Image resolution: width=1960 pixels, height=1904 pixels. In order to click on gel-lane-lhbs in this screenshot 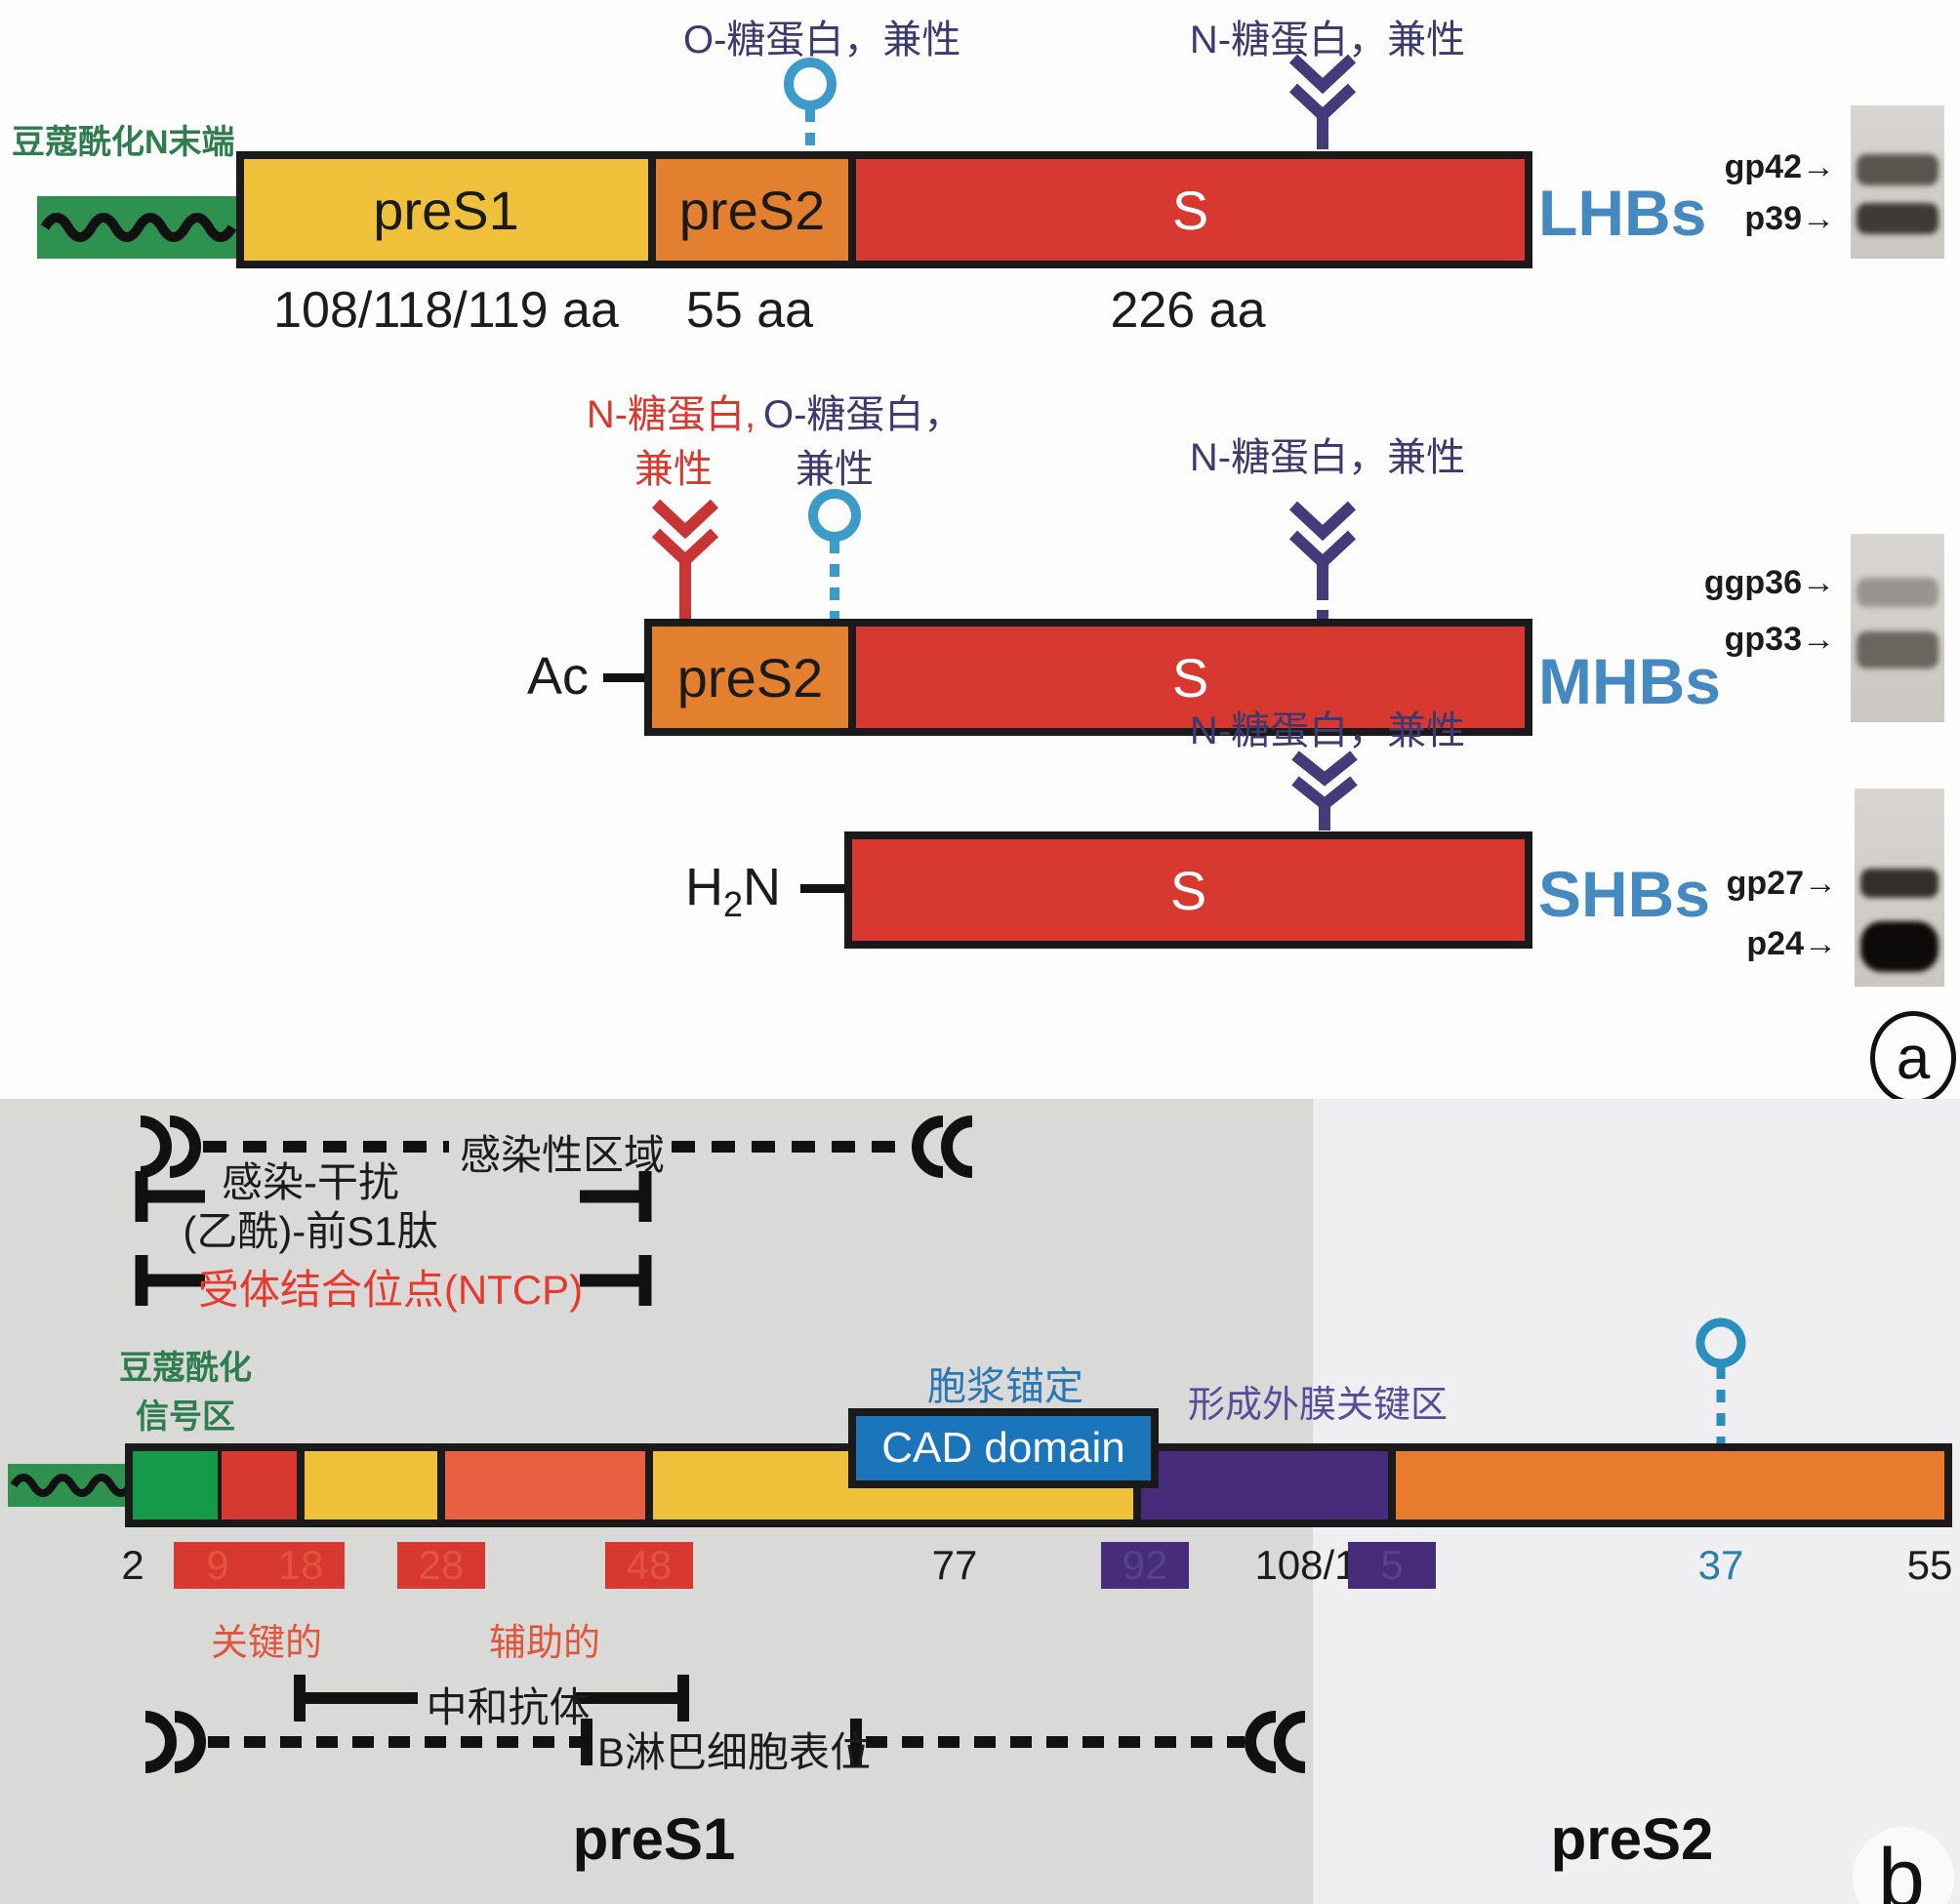, I will do `click(1898, 182)`.